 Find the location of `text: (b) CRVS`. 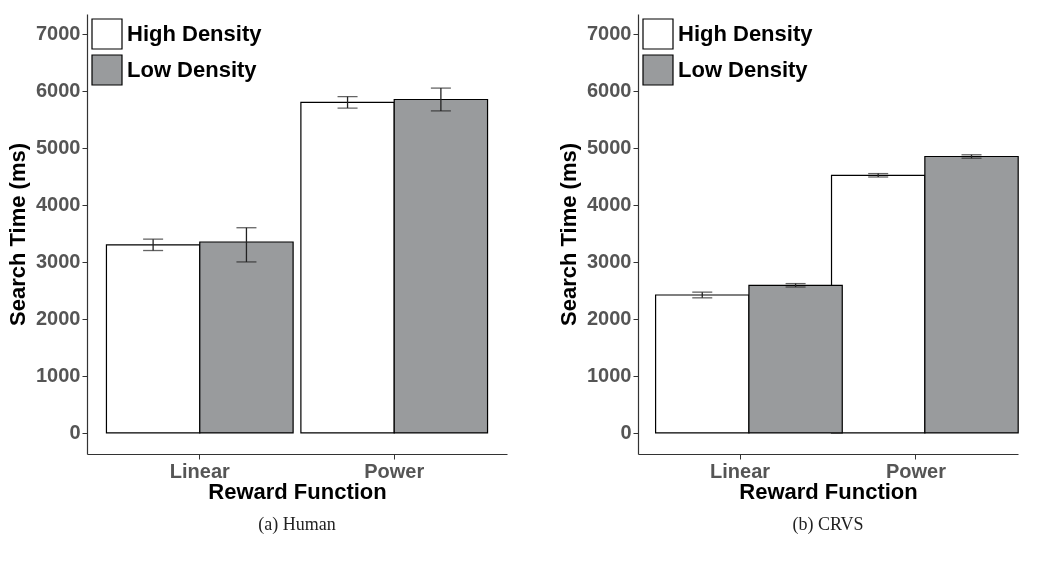

text: (b) CRVS is located at coordinates (828, 524).